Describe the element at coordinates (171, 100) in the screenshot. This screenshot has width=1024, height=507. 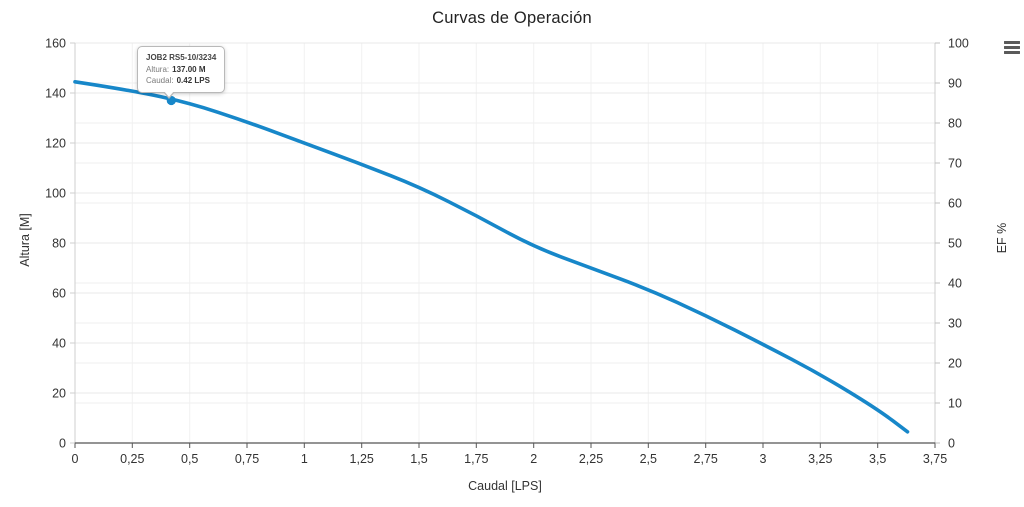
I see `marker-dot` at that location.